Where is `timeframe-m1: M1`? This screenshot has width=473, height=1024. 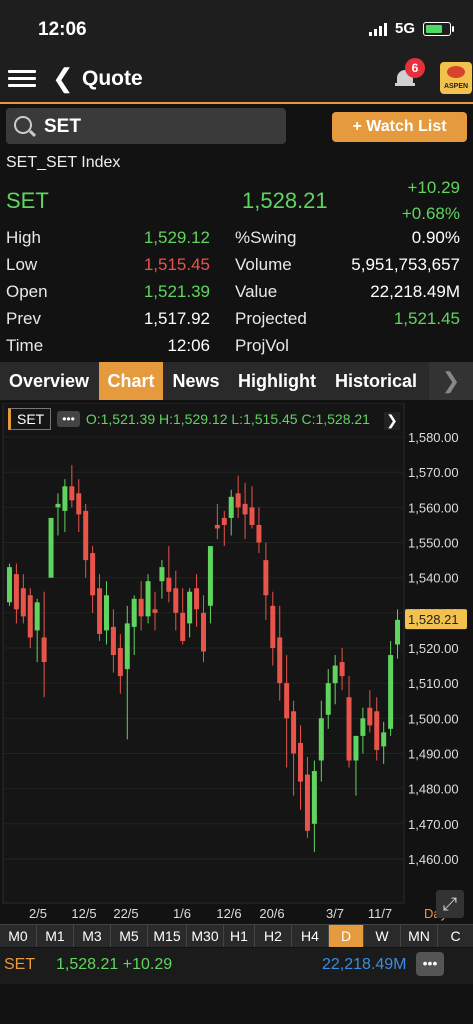
timeframe-m1: M1 is located at coordinates (55, 936).